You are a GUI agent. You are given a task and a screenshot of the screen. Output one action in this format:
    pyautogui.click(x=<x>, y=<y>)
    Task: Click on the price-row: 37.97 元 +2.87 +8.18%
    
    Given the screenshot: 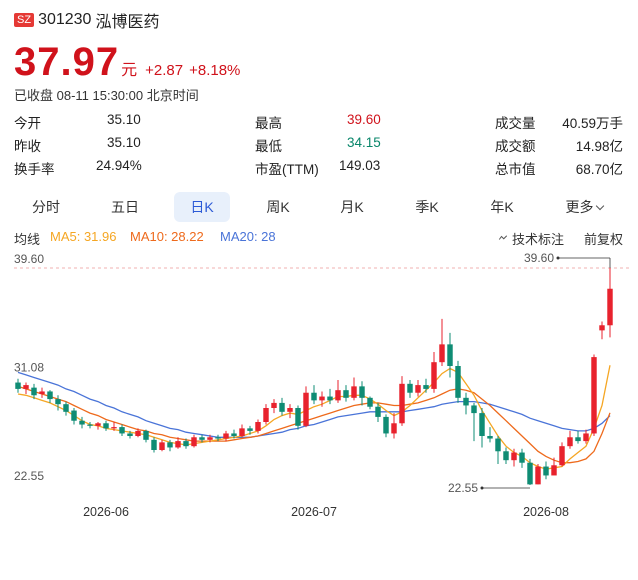 What is the action you would take?
    pyautogui.click(x=130, y=62)
    